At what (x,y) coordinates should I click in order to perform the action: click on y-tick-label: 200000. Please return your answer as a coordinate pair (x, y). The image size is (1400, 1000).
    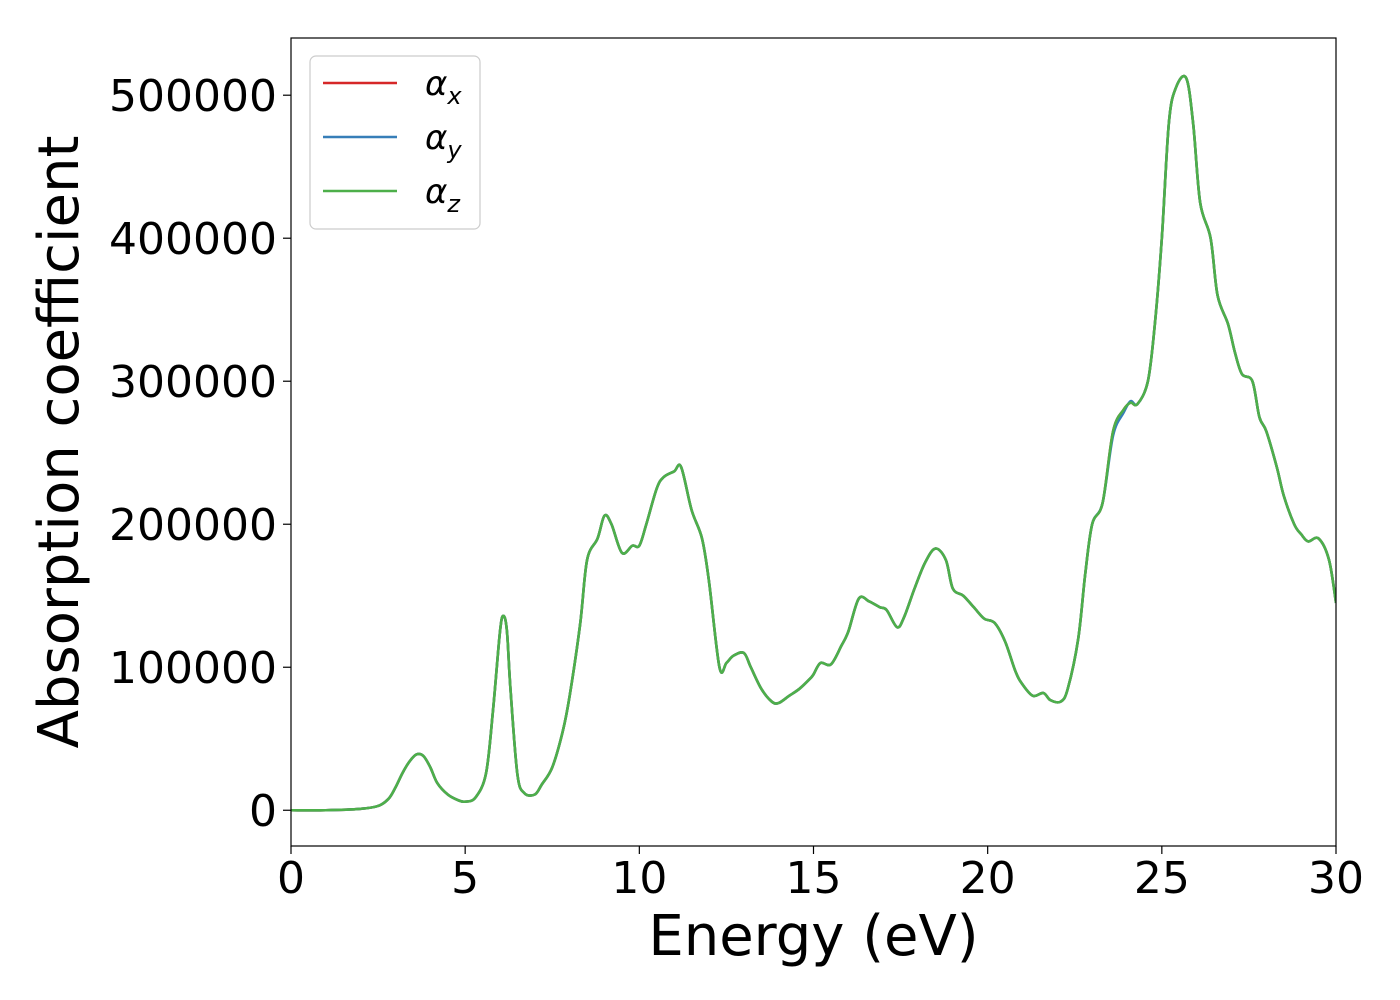
    Looking at the image, I should click on (193, 525).